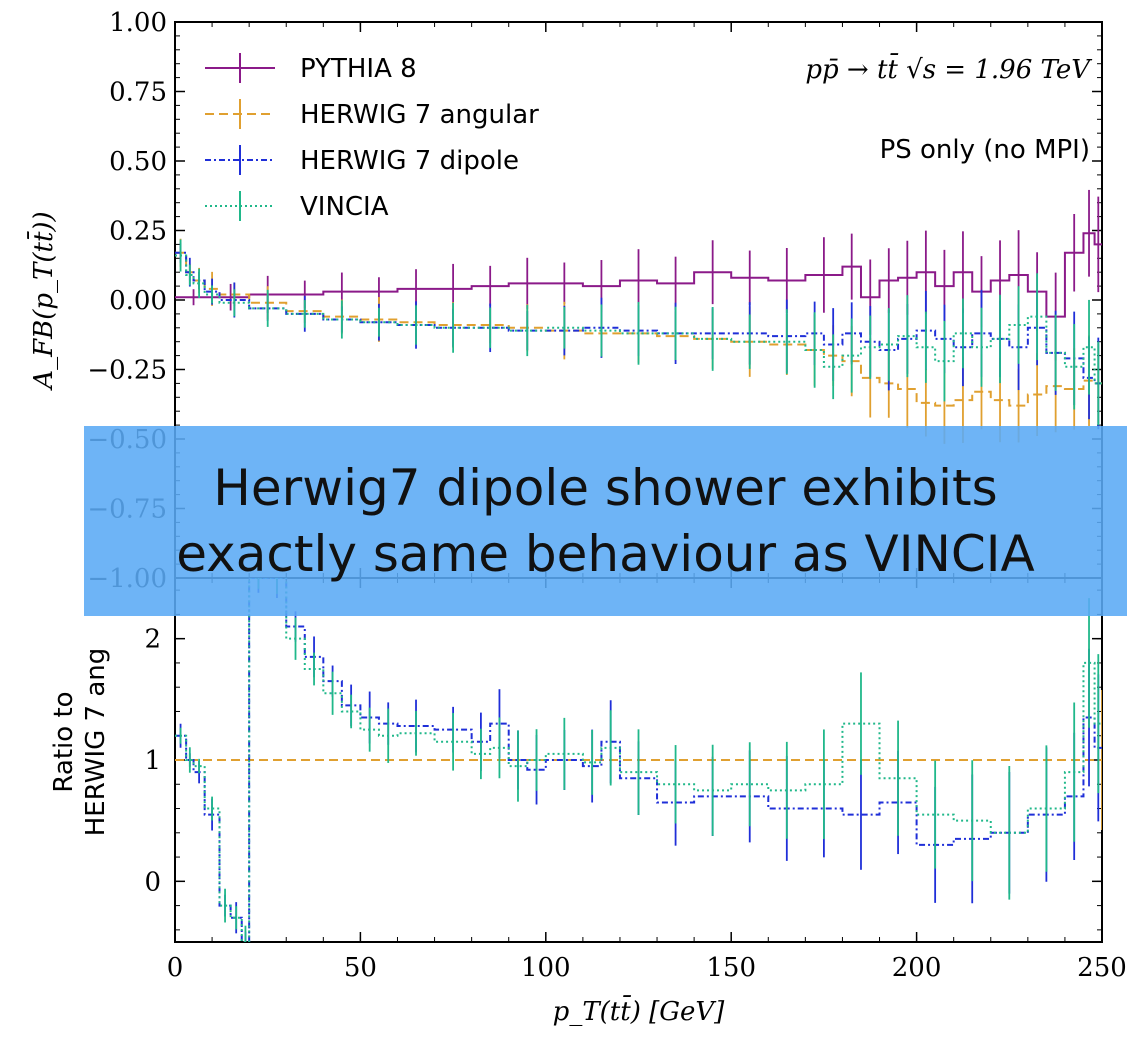 This screenshot has height=1045, width=1127. What do you see at coordinates (64, 741) in the screenshot?
I see `ratio-ylabel-line1: Ratio to` at bounding box center [64, 741].